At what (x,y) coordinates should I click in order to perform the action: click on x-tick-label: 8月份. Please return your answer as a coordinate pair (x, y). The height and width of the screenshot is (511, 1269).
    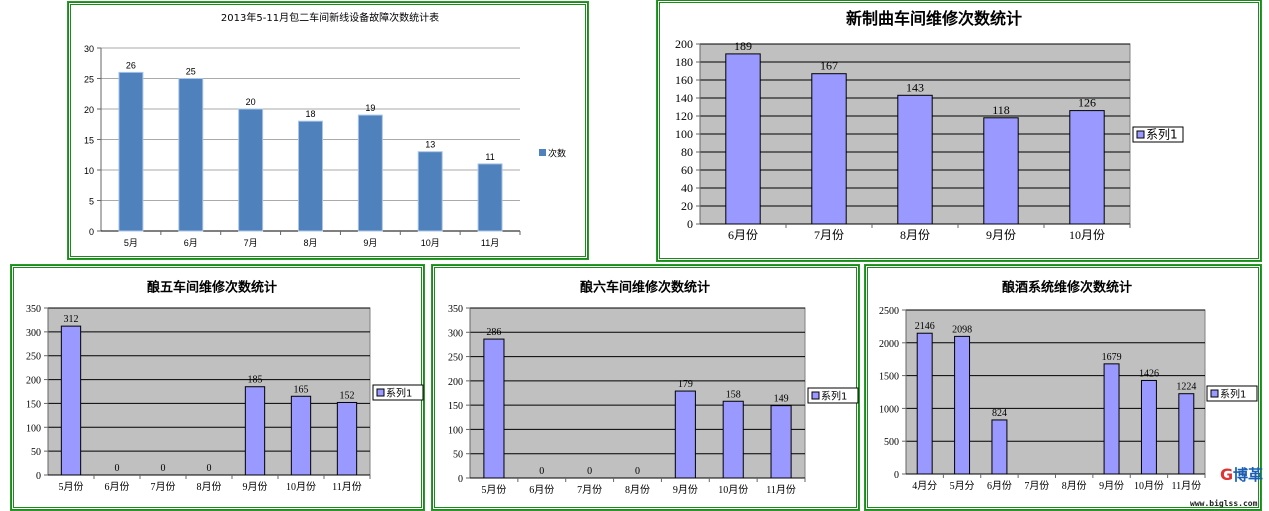
    Looking at the image, I should click on (915, 235).